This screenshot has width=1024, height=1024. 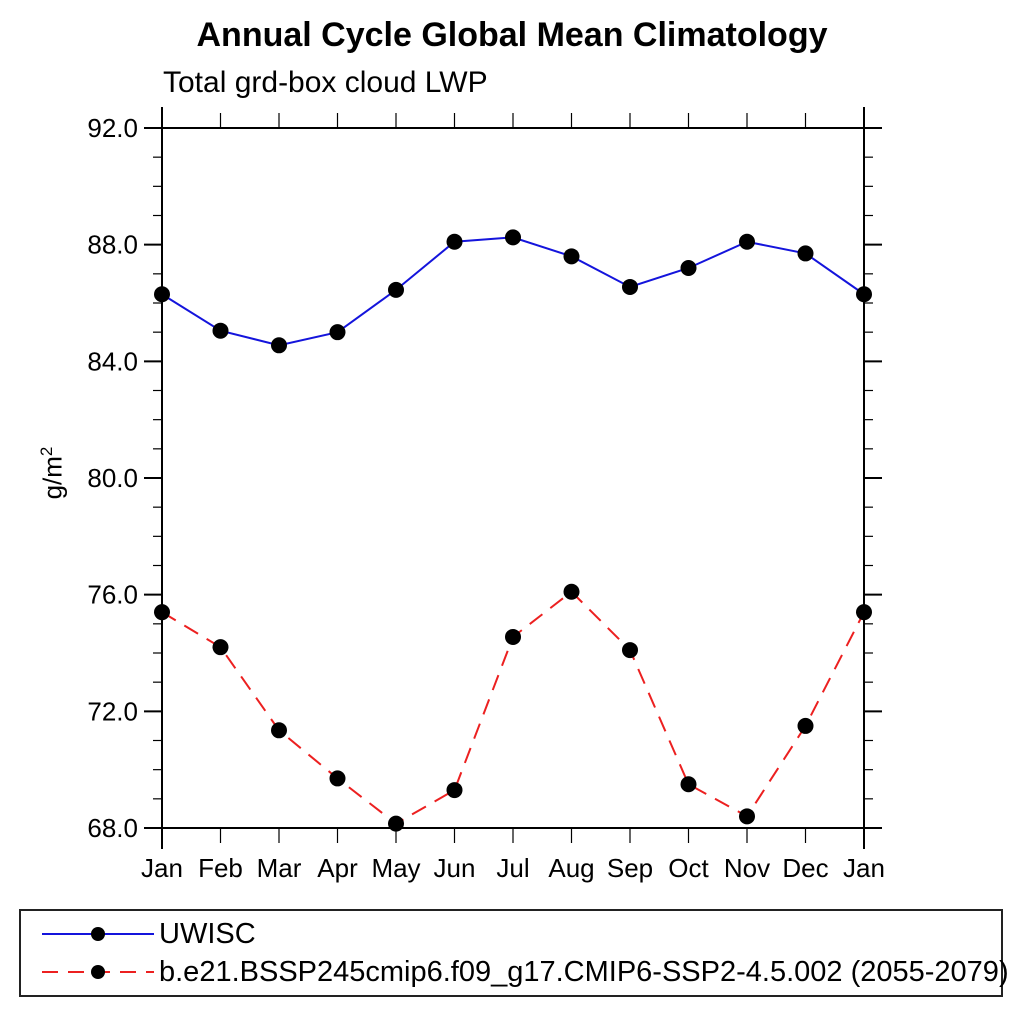 I want to click on y-tick-label: 76.0, so click(x=112, y=595).